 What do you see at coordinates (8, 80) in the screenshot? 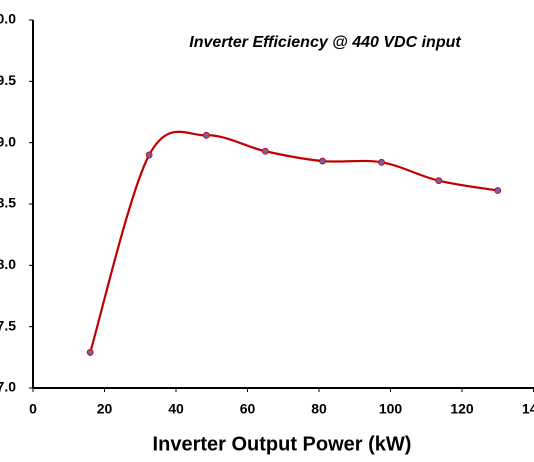
I see `y-tick-label: 99.5` at bounding box center [8, 80].